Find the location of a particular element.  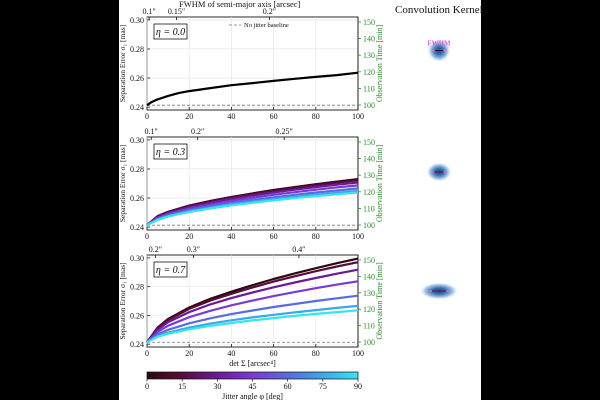

colorbar-tick-label: 75 is located at coordinates (323, 386).